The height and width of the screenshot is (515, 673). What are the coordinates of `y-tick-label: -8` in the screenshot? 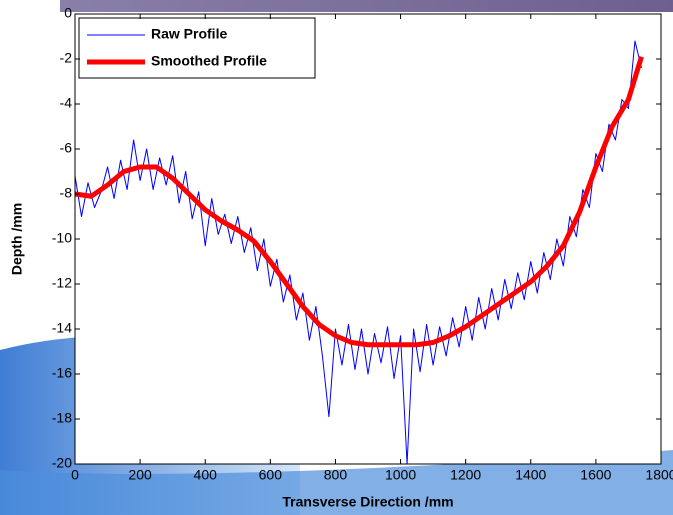 It's located at (66, 193).